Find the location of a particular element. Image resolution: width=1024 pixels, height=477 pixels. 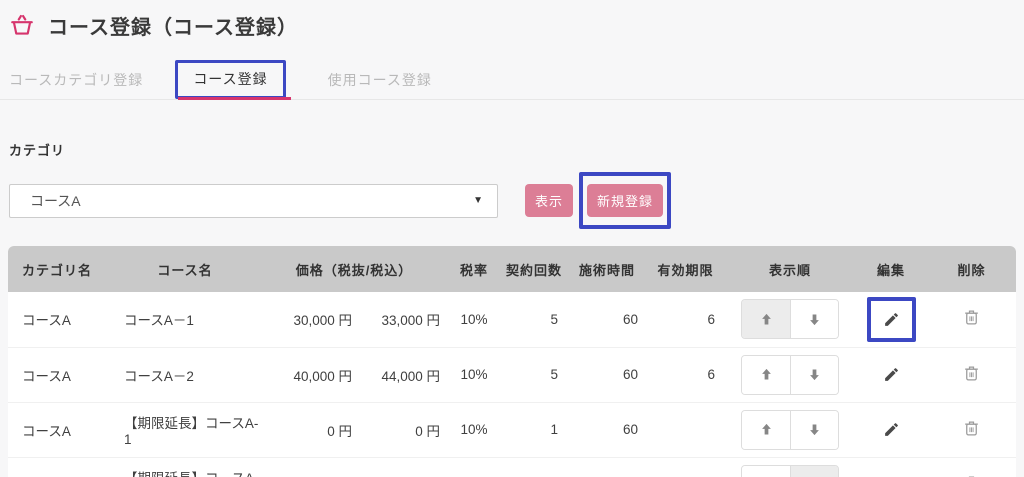

annotation-highlight-new: 新規登録 is located at coordinates (625, 200).